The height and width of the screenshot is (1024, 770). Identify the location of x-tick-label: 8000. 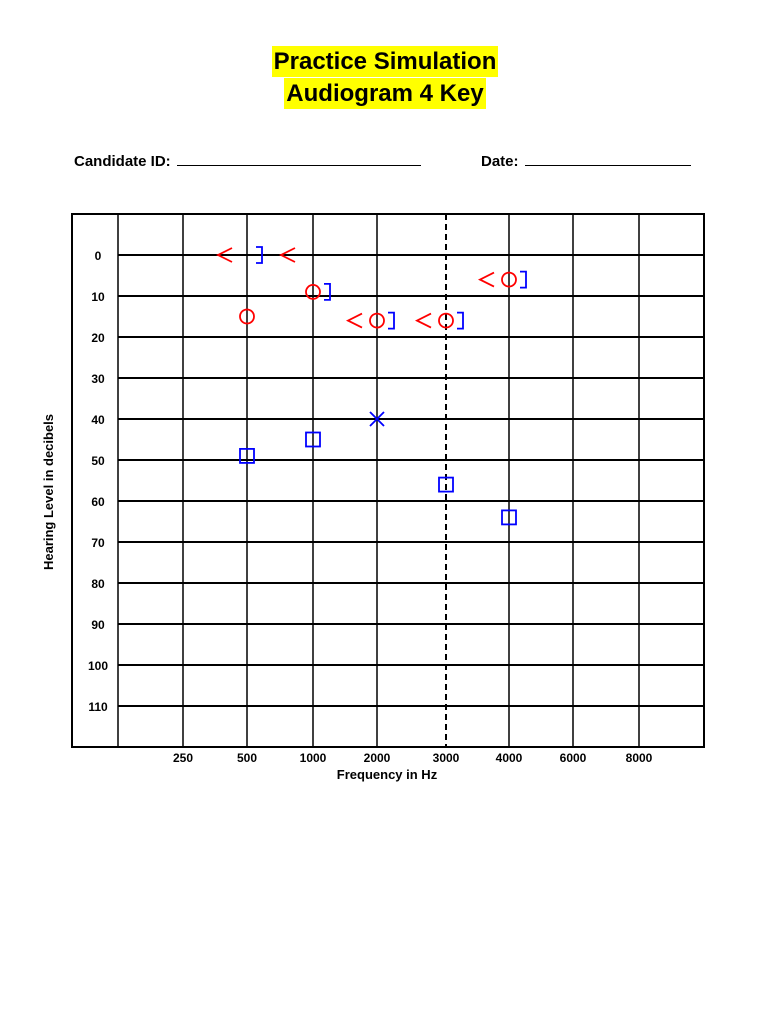
(639, 758).